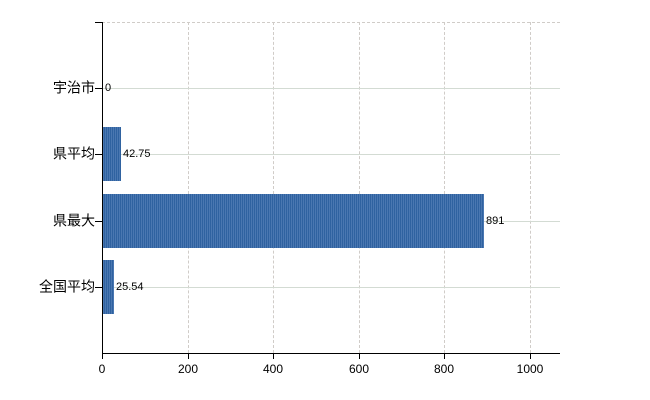 Image resolution: width=650 pixels, height=400 pixels. What do you see at coordinates (273, 369) in the screenshot?
I see `x-tick-label: 400` at bounding box center [273, 369].